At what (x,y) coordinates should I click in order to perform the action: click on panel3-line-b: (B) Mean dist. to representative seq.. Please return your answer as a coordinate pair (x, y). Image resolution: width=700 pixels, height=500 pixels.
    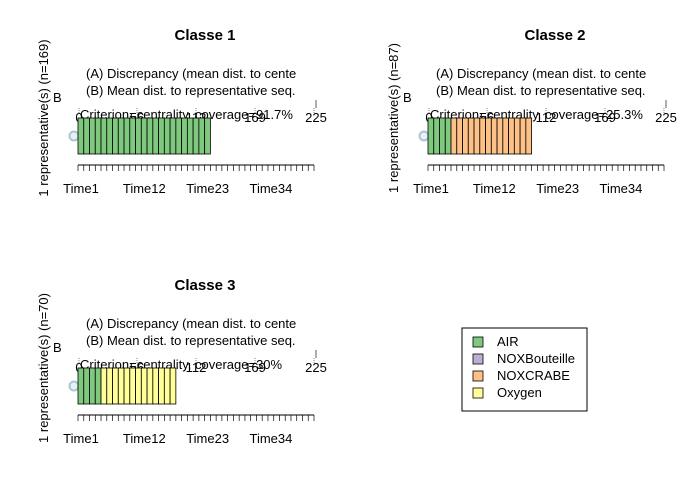
    Looking at the image, I should click on (191, 340).